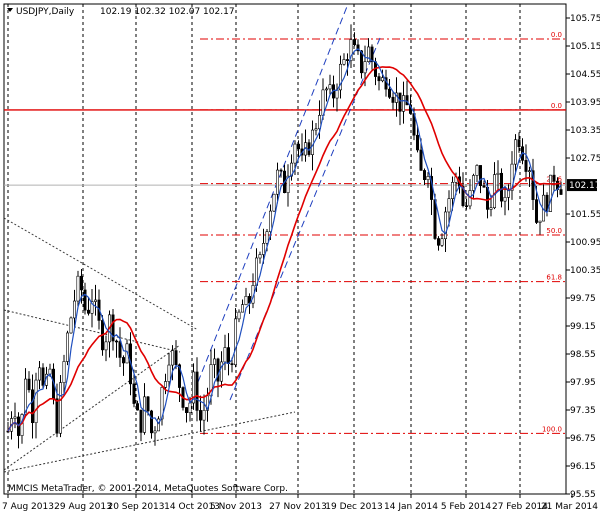 This screenshot has height=518, width=600. What do you see at coordinates (101, 274) in the screenshot?
I see `trendline-upper-dotted` at bounding box center [101, 274].